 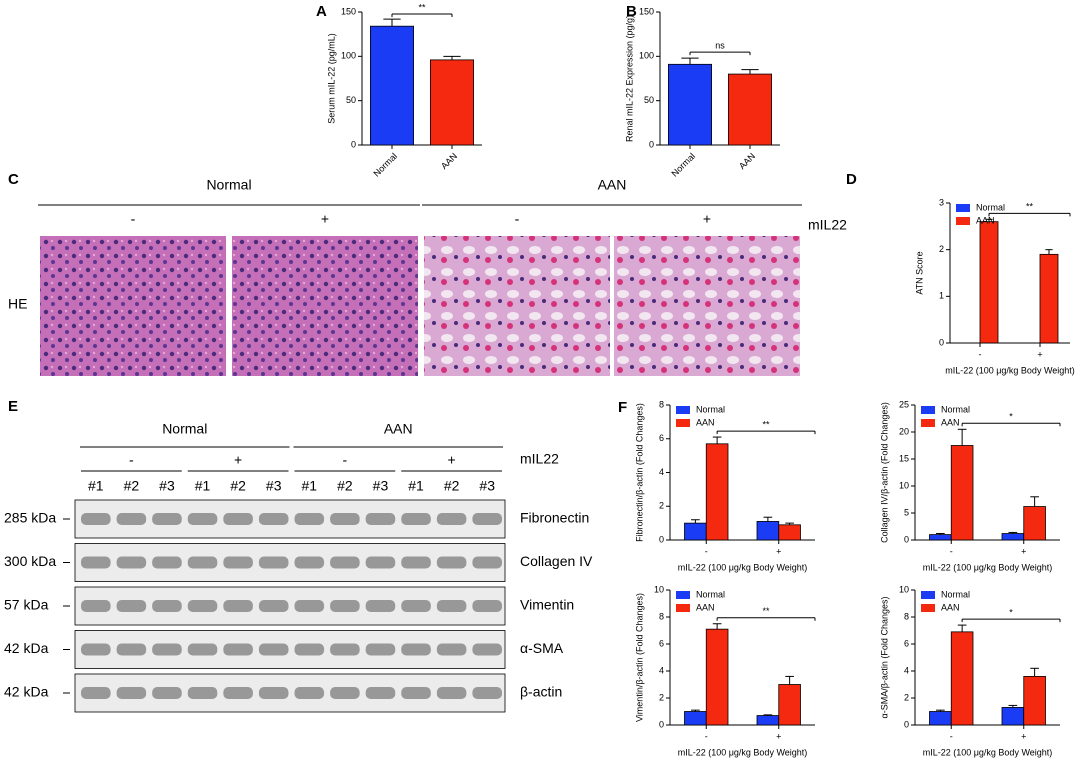 What do you see at coordinates (639, 472) in the screenshot?
I see `y-axis-label: Fibronectin/β-actin (Fold Changes)` at bounding box center [639, 472].